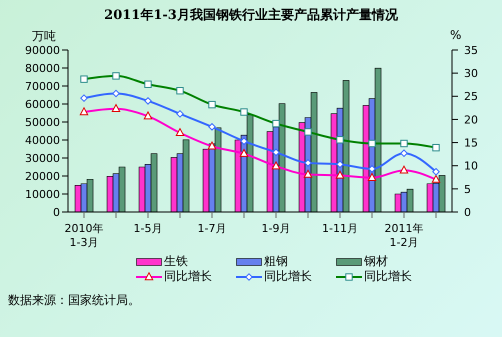 This screenshot has width=502, height=337. Describe the element at coordinates (467, 212) in the screenshot. I see `y2-tick-label: 0` at that location.